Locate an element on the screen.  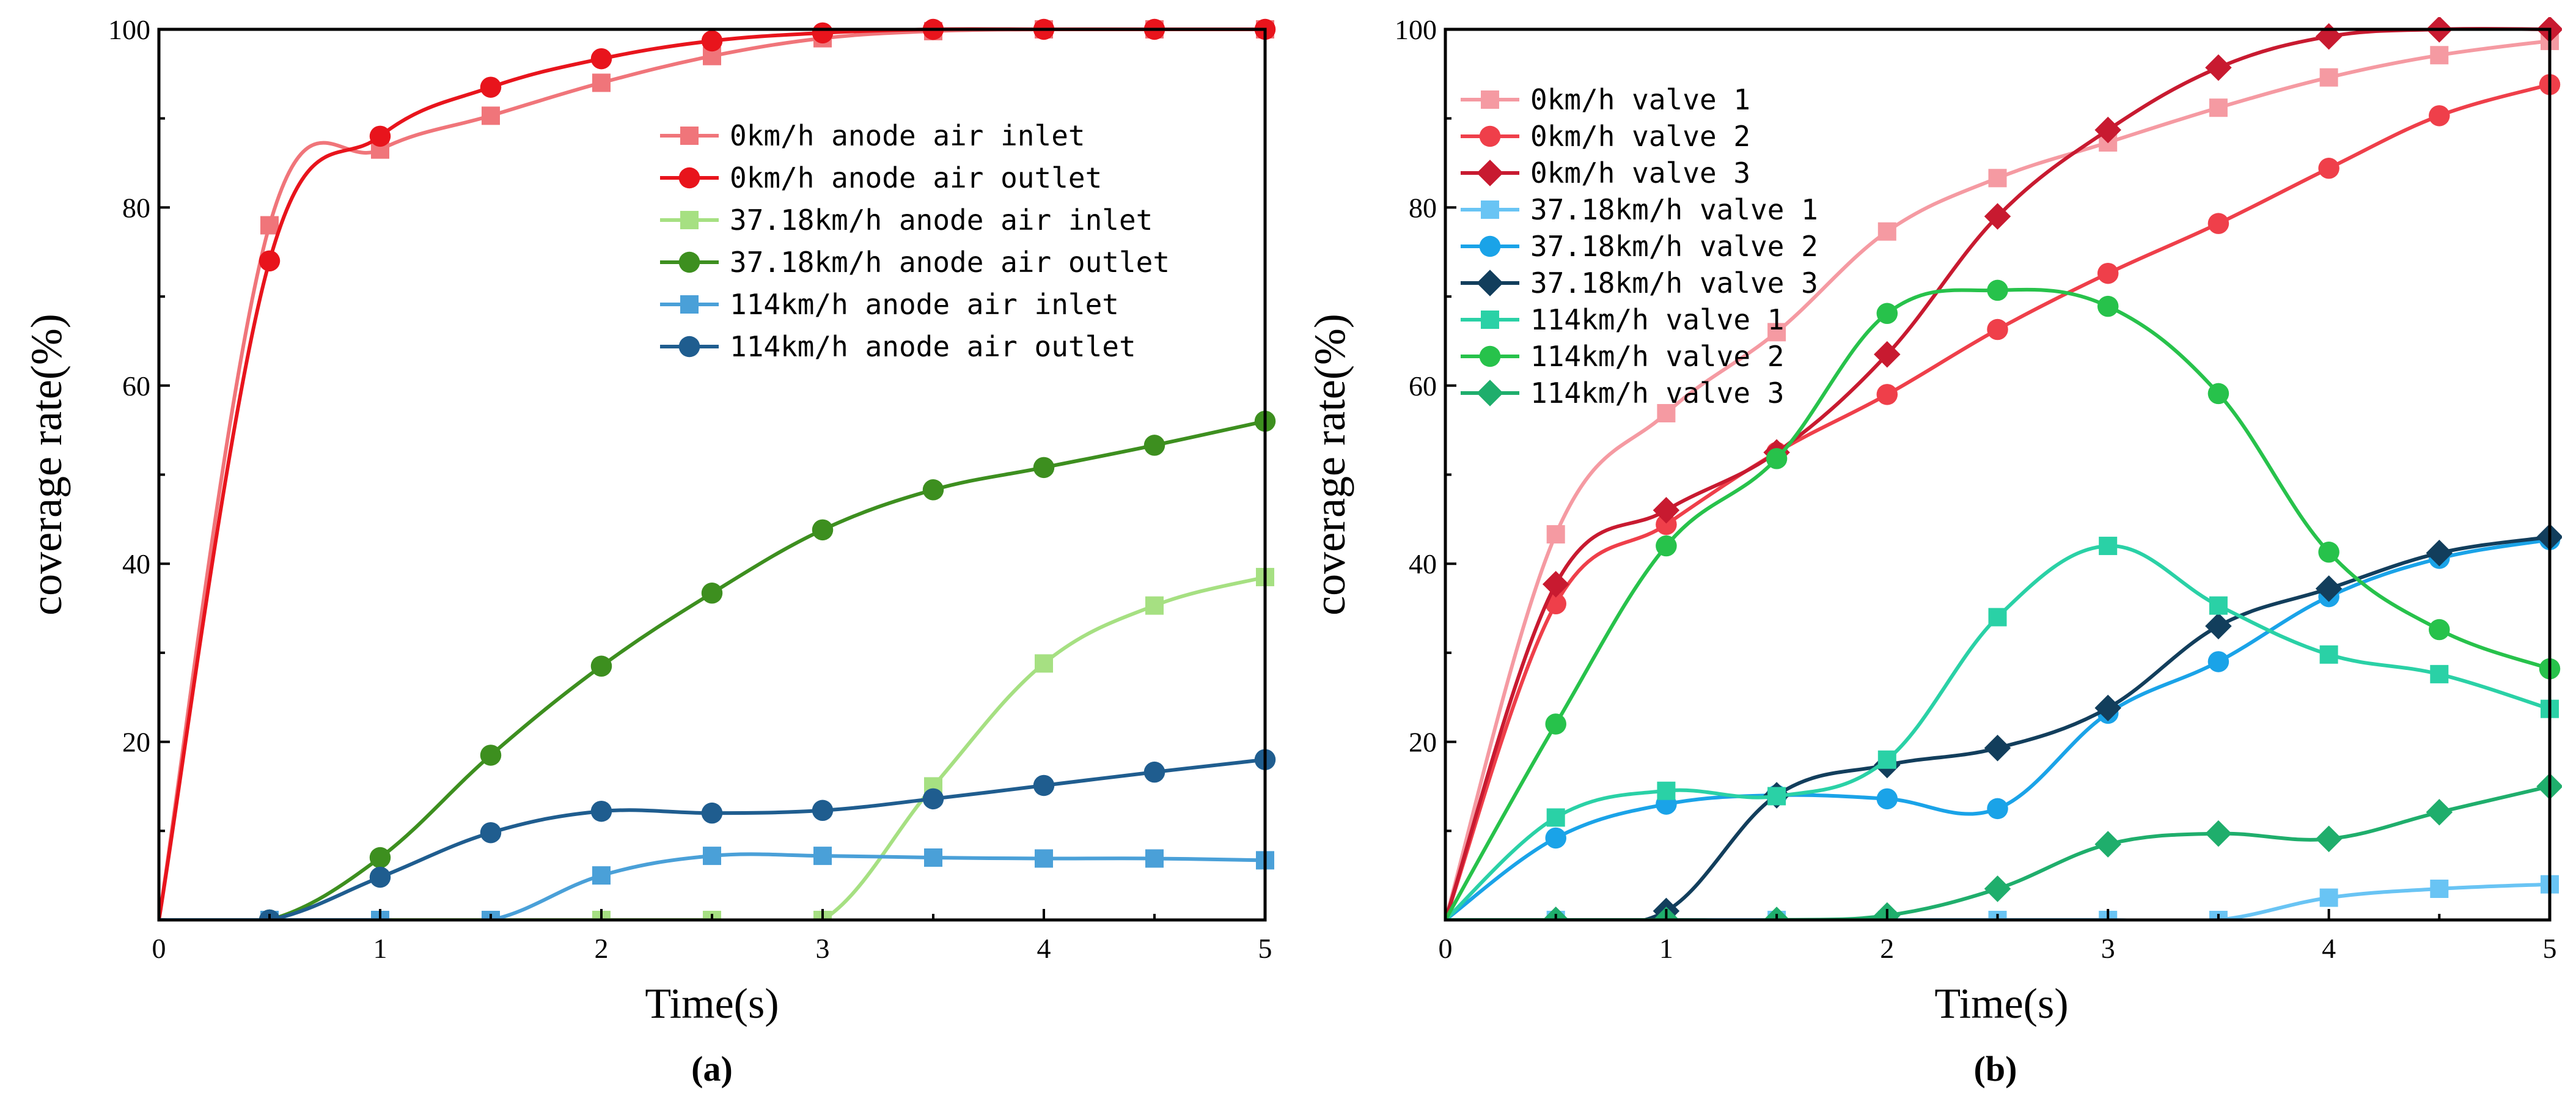
chart-b-x-tick-label-3: 3 is located at coordinates (2108, 949).